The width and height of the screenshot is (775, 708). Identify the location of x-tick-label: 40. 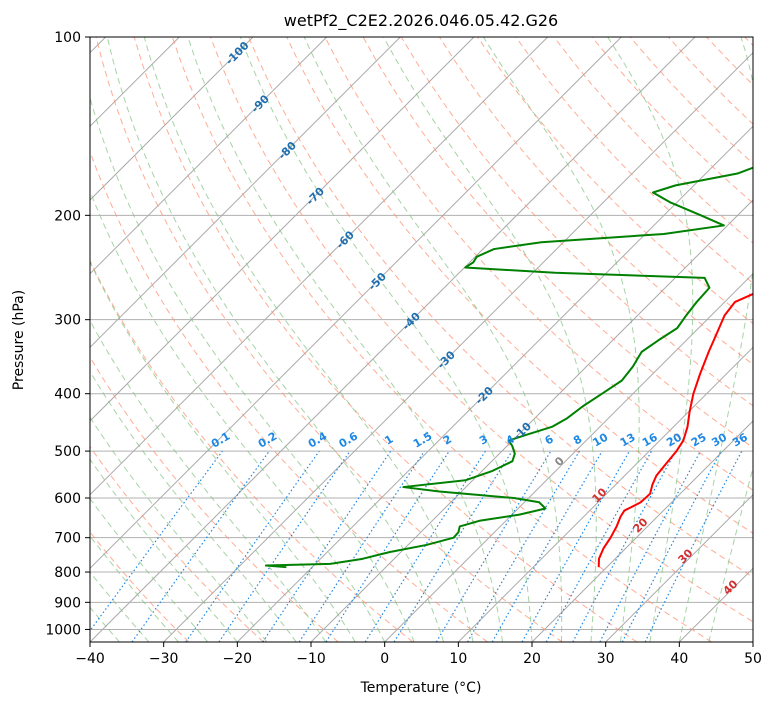
(679, 659).